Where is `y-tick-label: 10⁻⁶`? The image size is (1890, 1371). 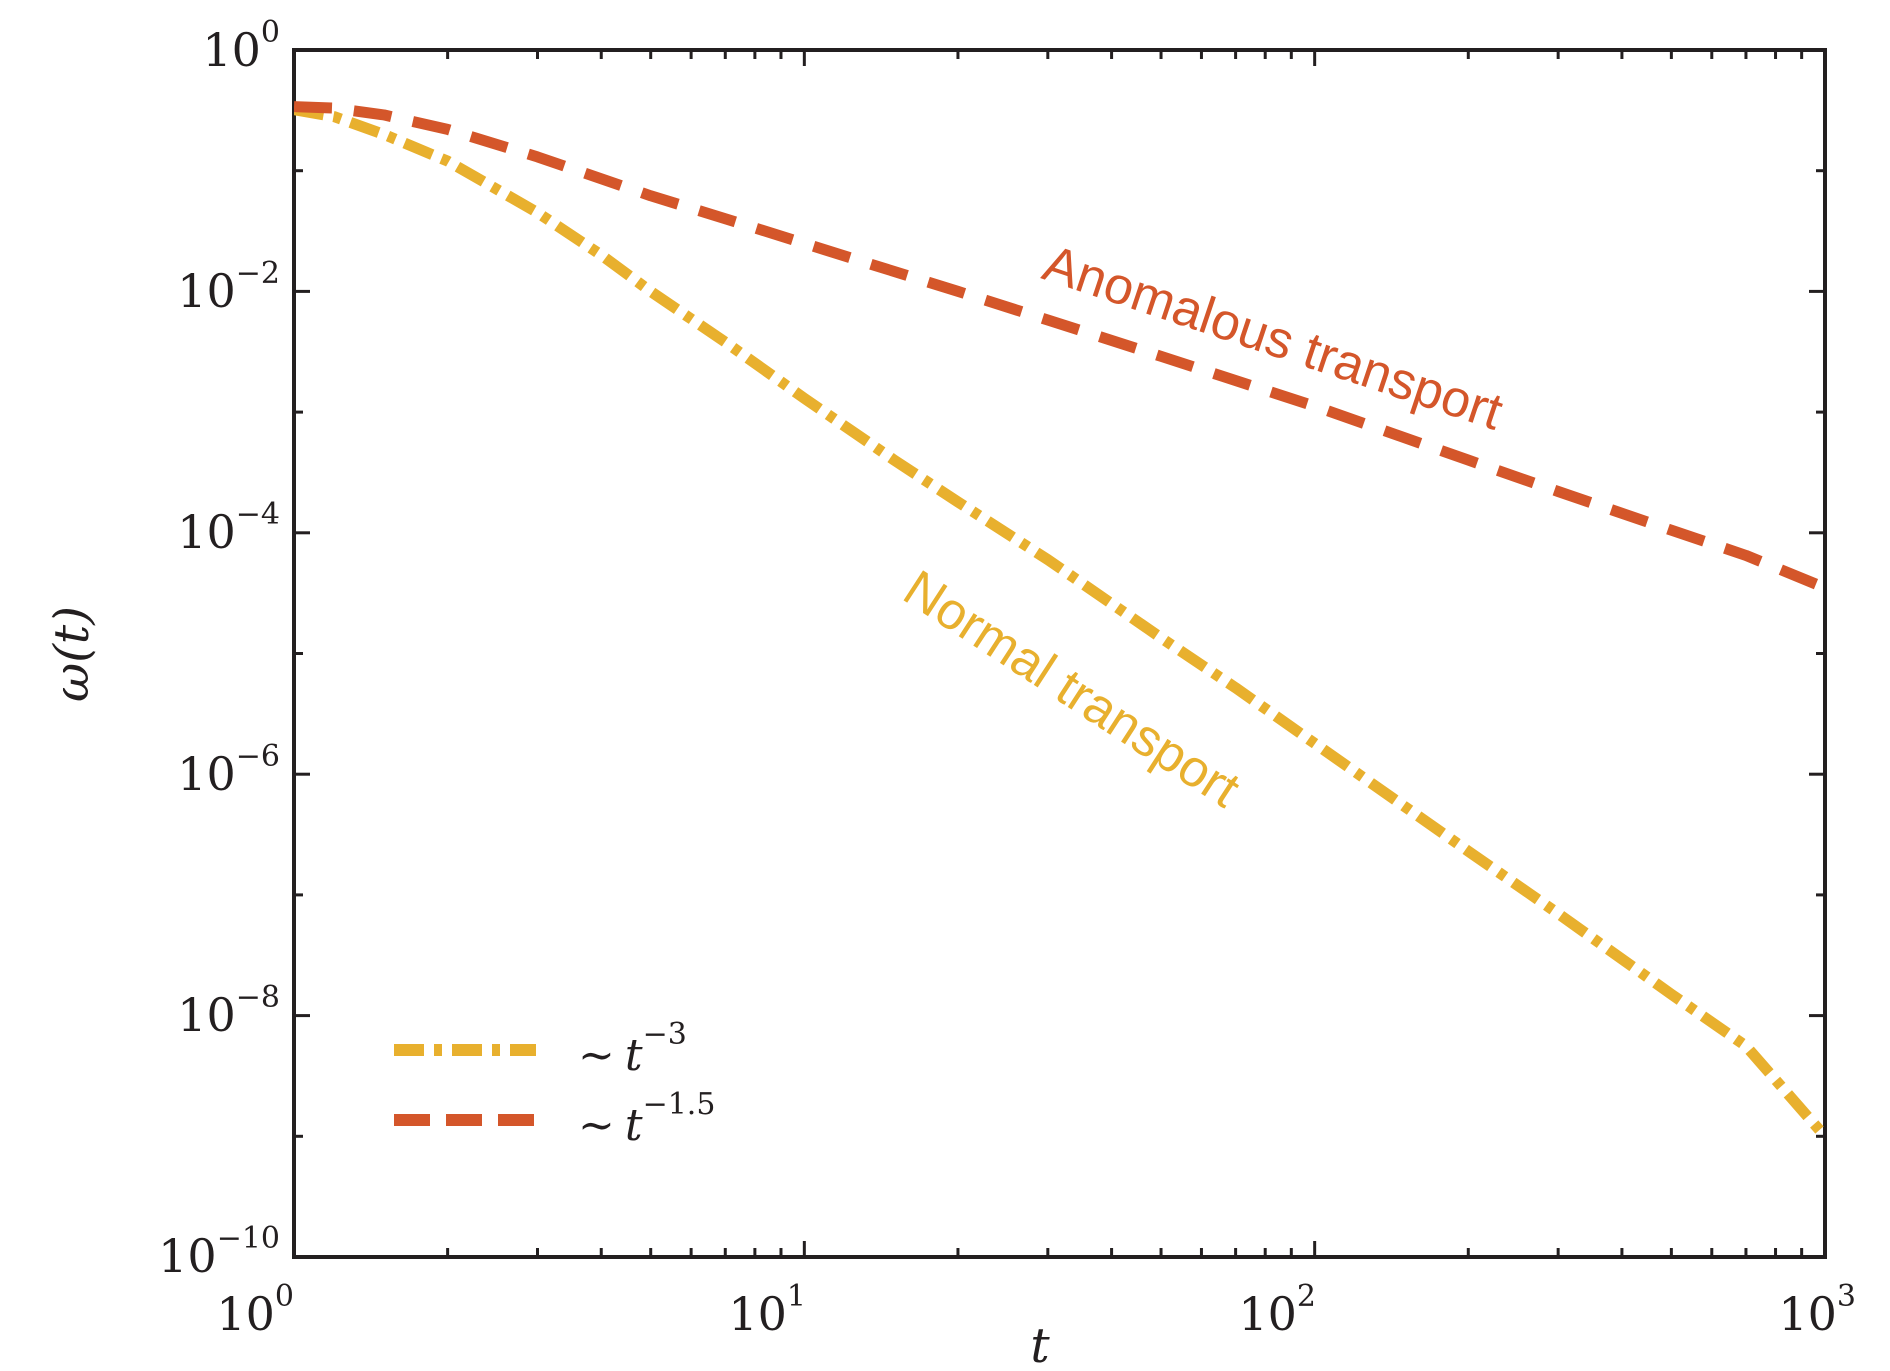 y-tick-label: 10⁻⁶ is located at coordinates (228, 770).